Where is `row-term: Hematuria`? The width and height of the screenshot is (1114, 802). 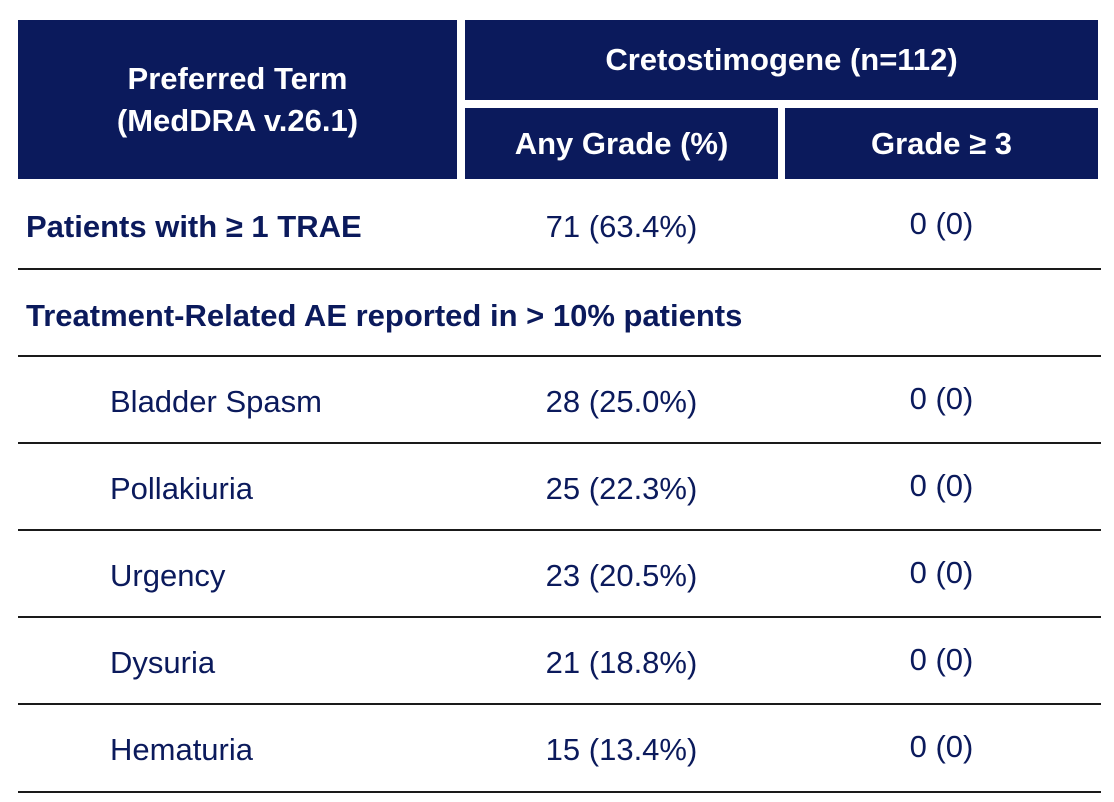
row-term: Hematuria is located at coordinates (181, 749).